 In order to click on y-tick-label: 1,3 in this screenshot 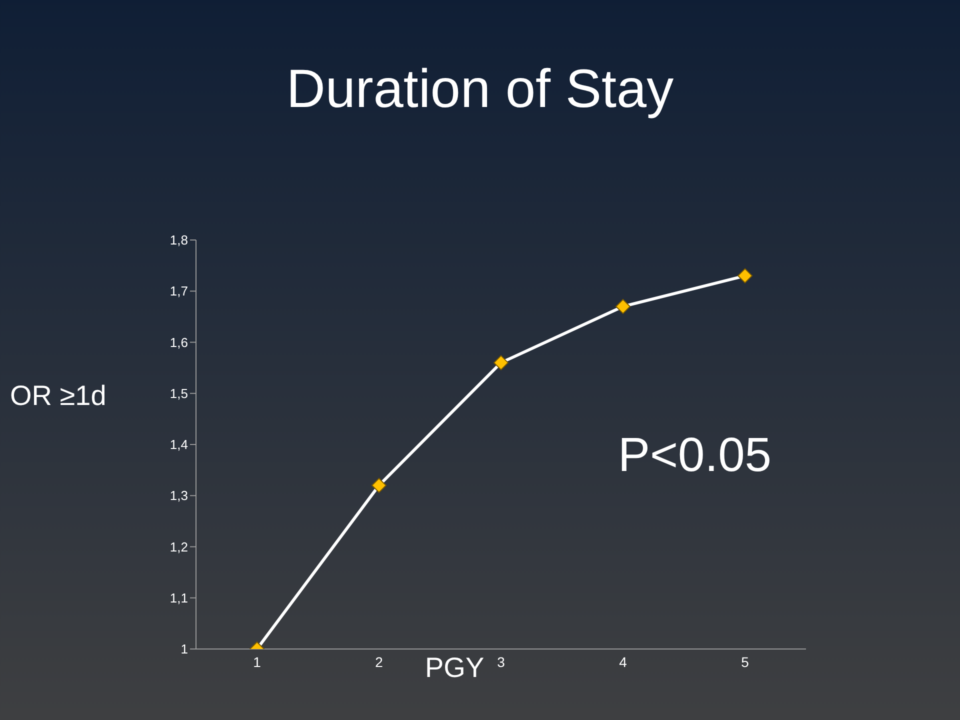, I will do `click(179, 496)`.